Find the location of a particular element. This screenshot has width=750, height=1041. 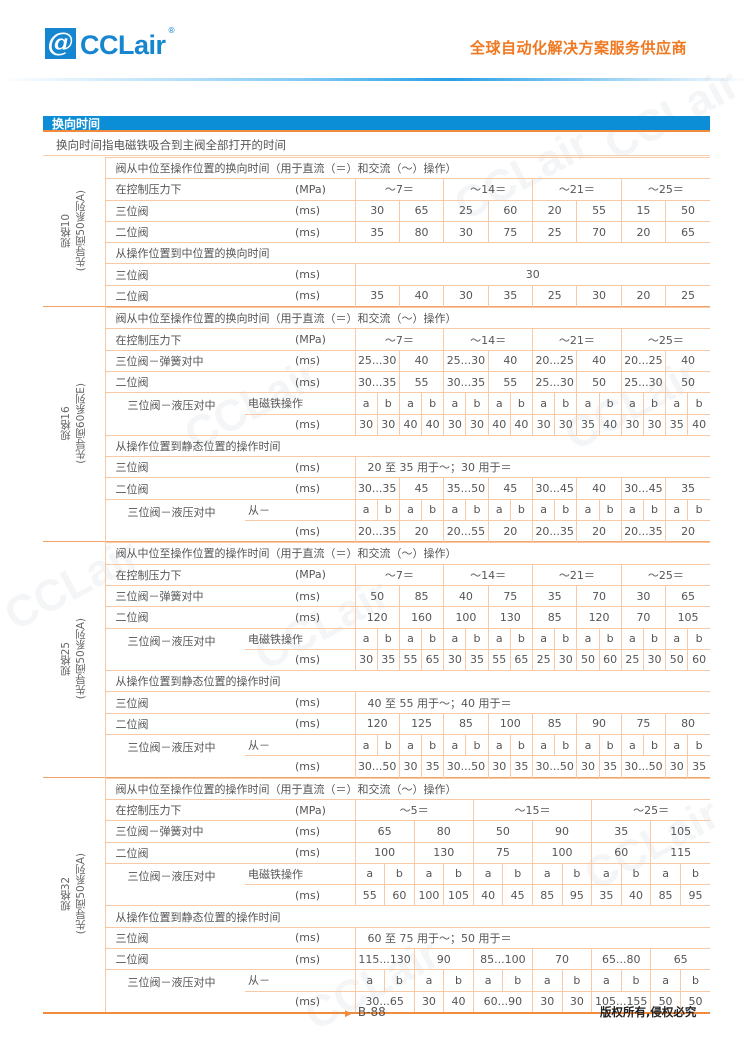

table-row: 三位阀－液压对中 从－ a b a b a b a b a b a b a b a b is located at coordinates (376, 756).